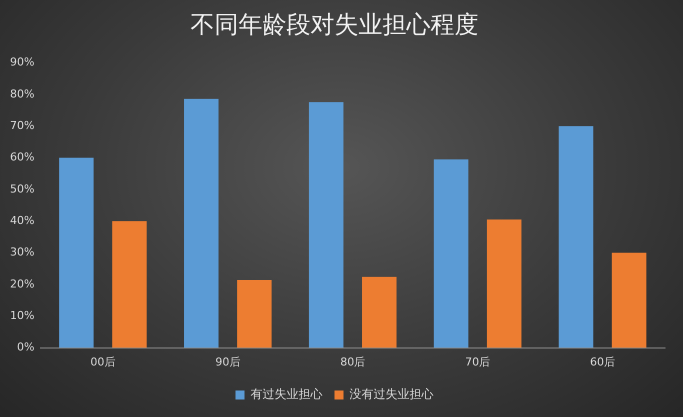  What do you see at coordinates (22, 315) in the screenshot?
I see `y-tick-label: 10%` at bounding box center [22, 315].